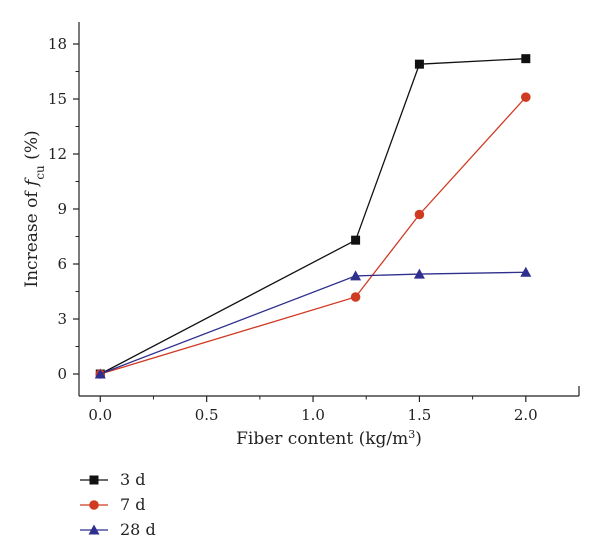 Image resolution: width=600 pixels, height=556 pixels. I want to click on y-axis-title-subscript: cu, so click(40, 172).